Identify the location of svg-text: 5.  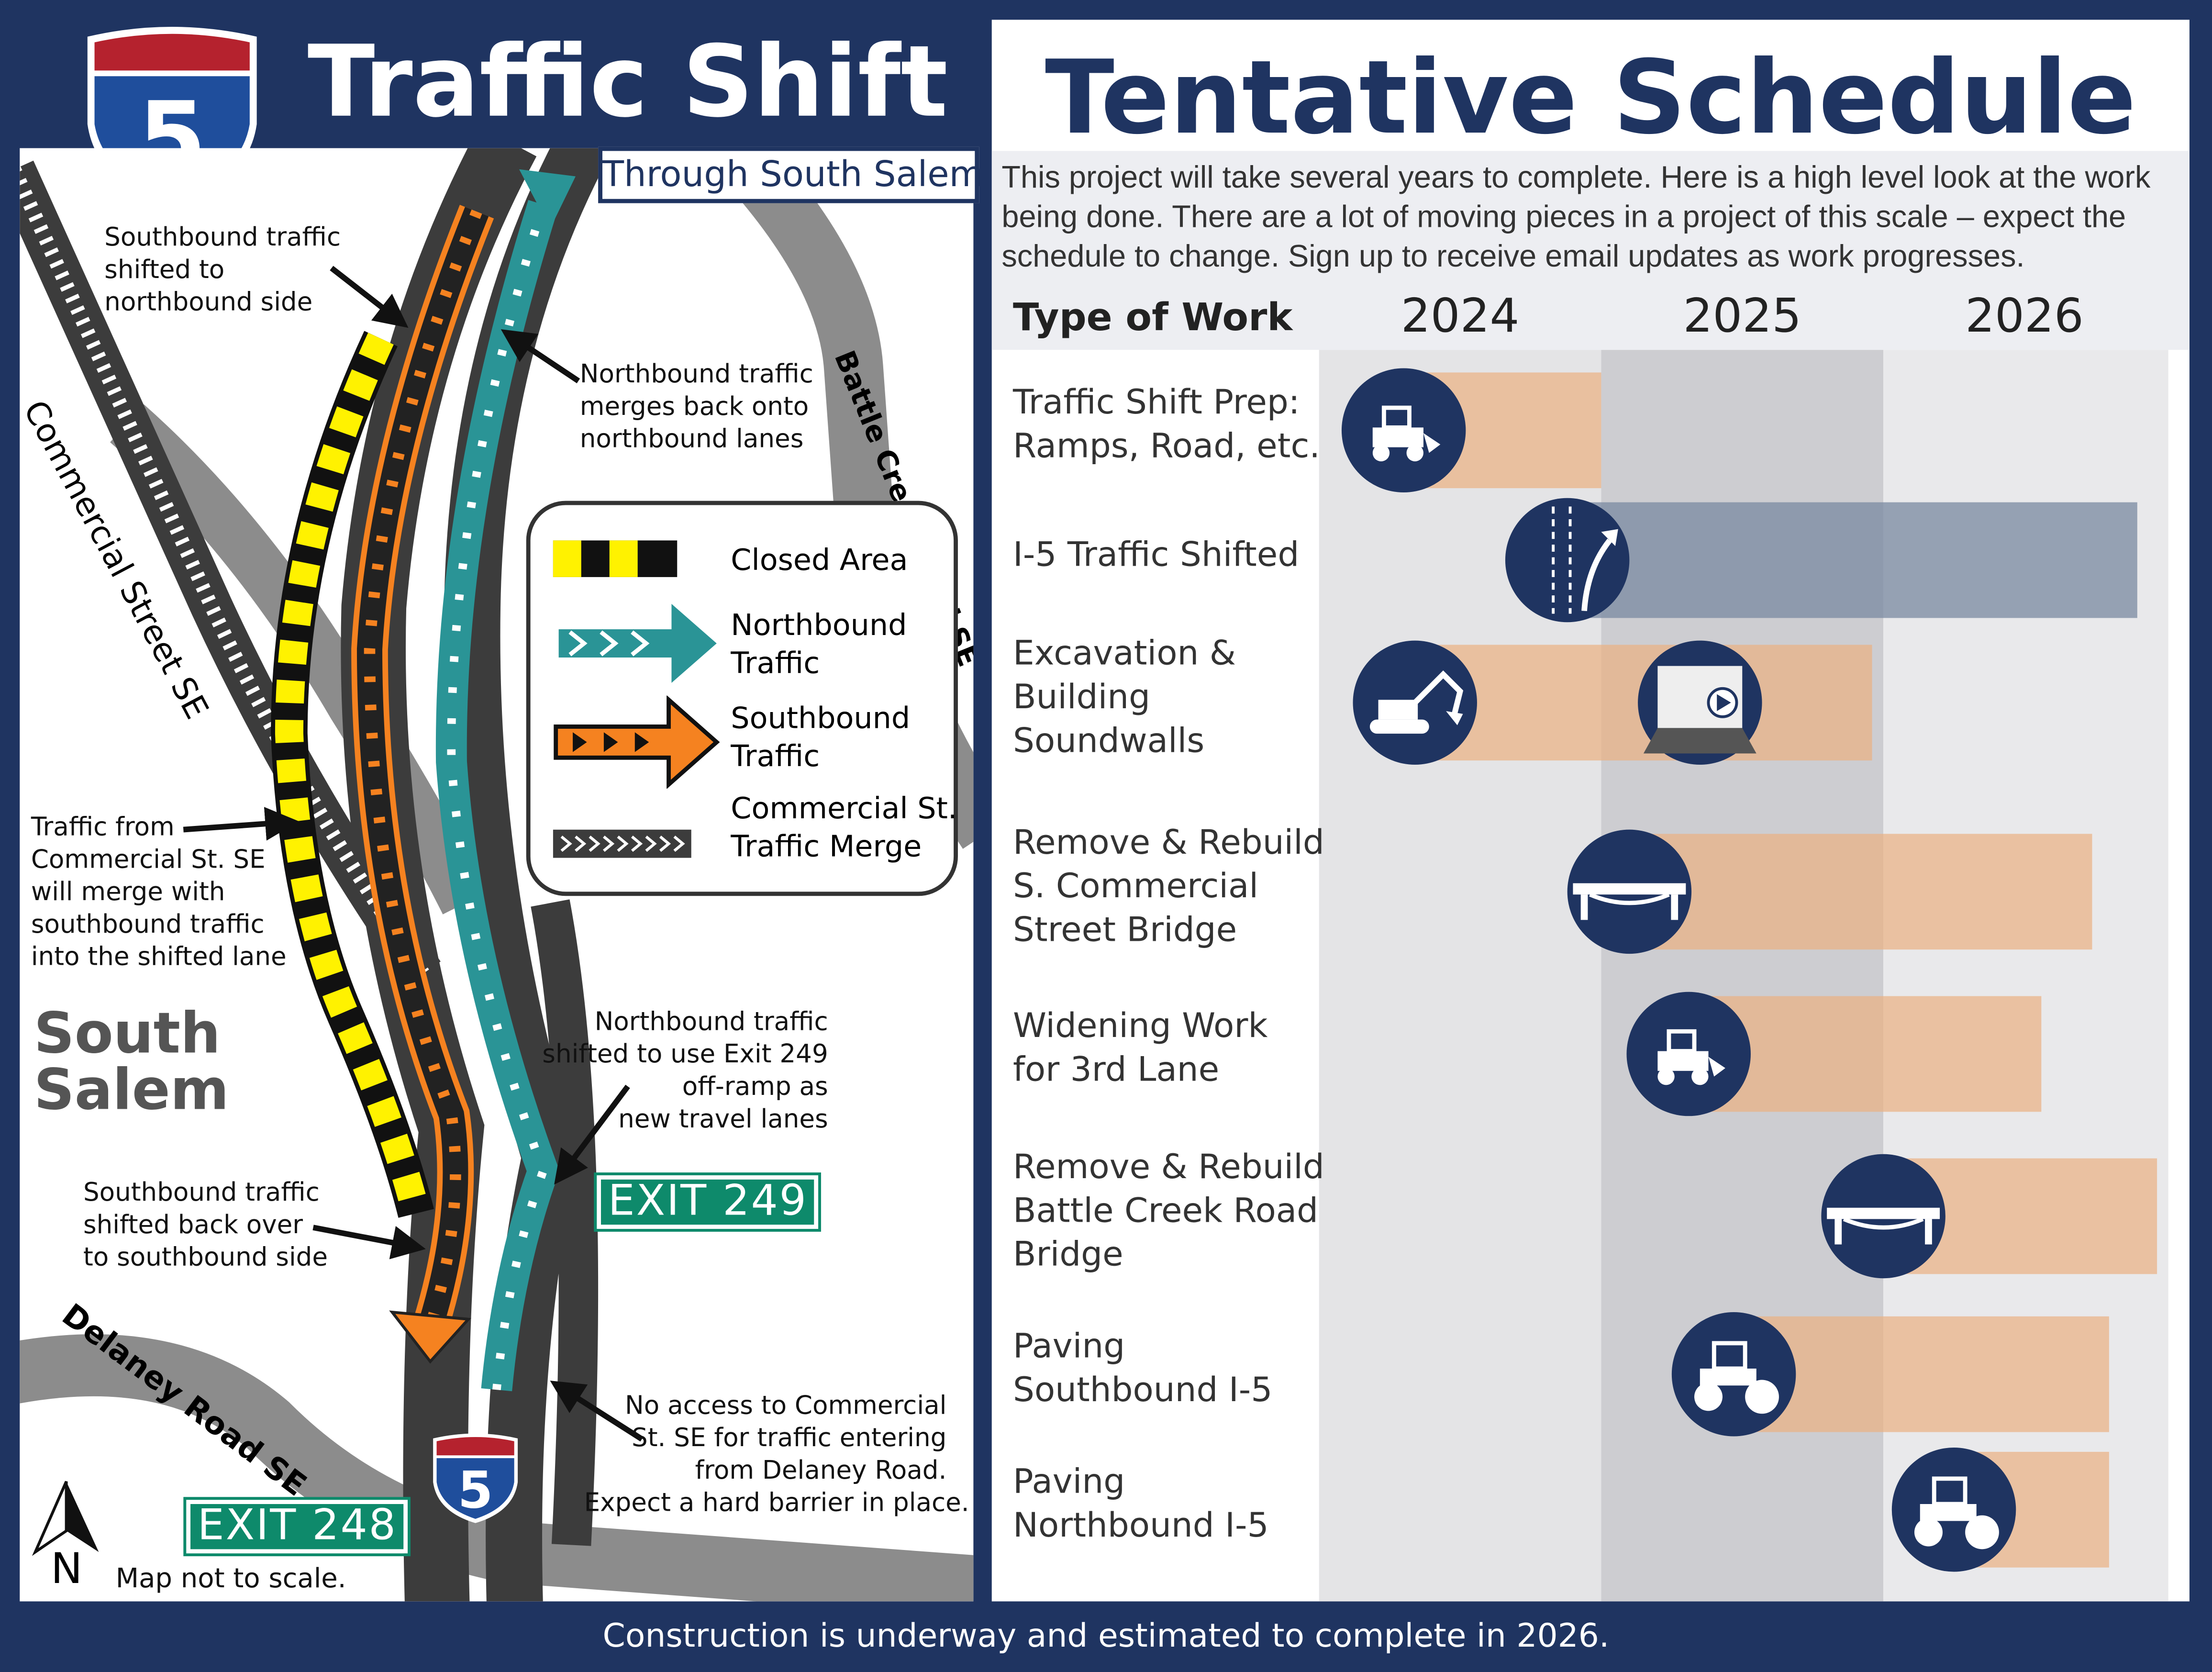
(475, 1490).